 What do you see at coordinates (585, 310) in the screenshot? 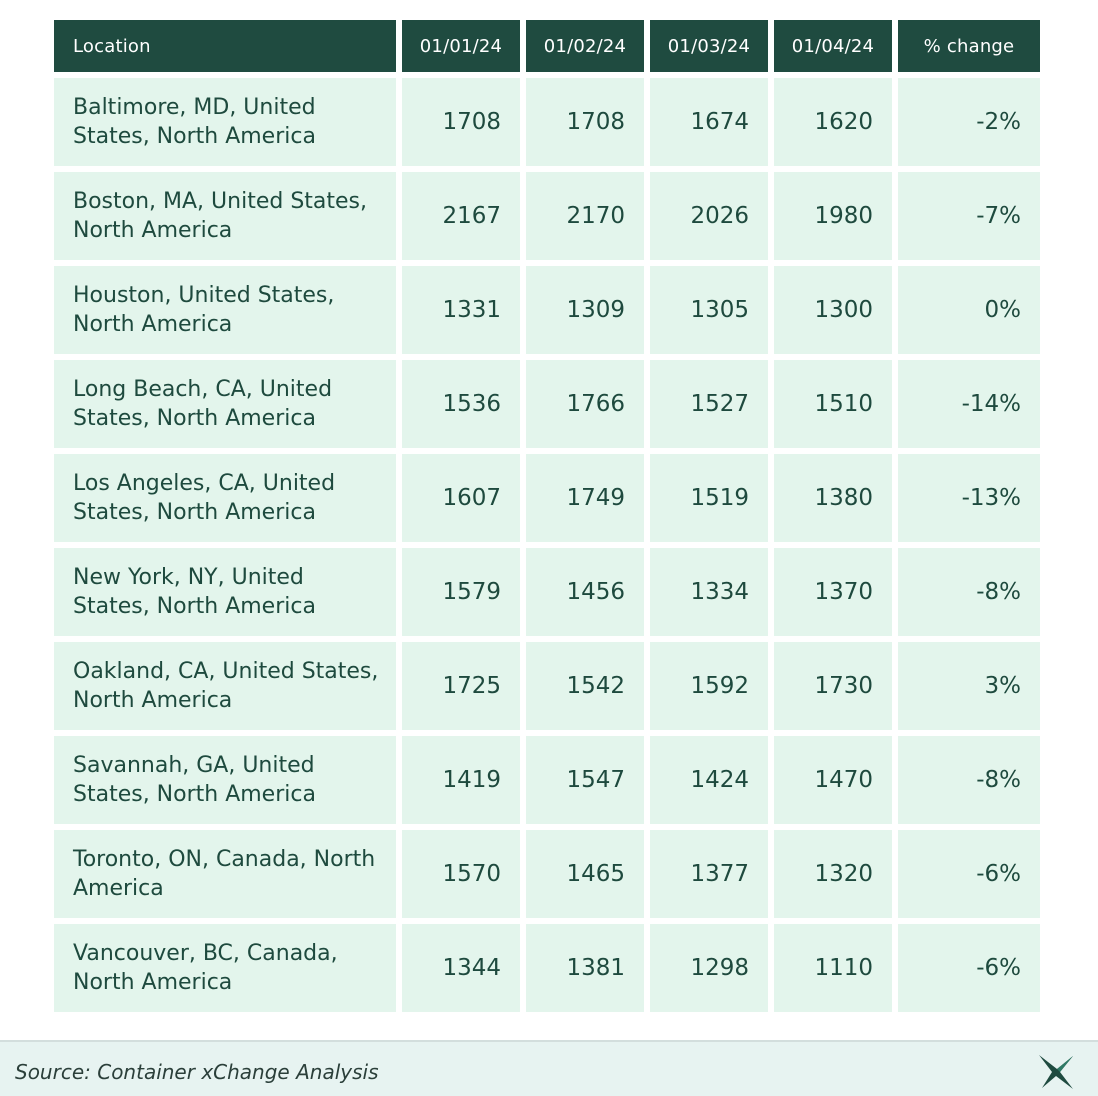
I see `value-cell-2: 1309` at bounding box center [585, 310].